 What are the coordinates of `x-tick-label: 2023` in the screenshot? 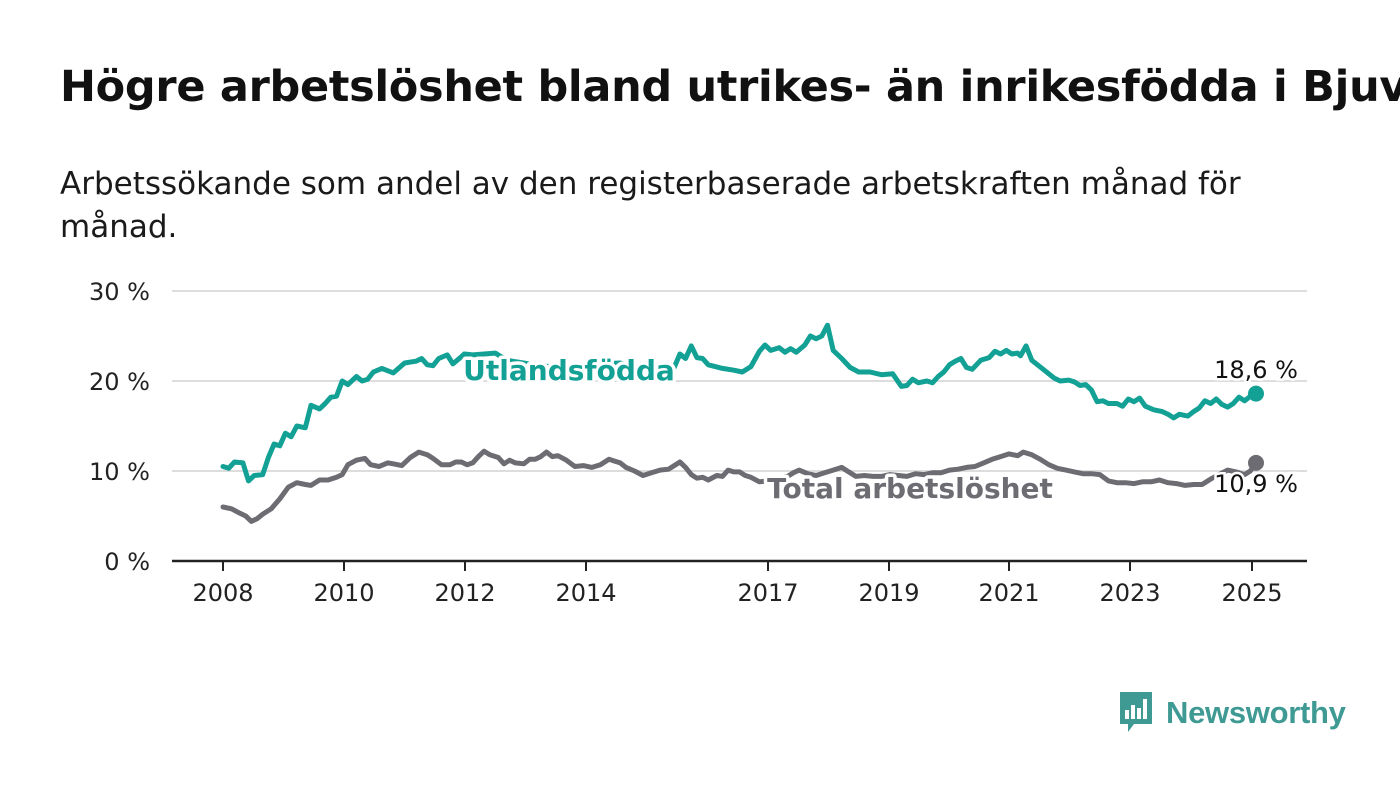 It's located at (1129, 593).